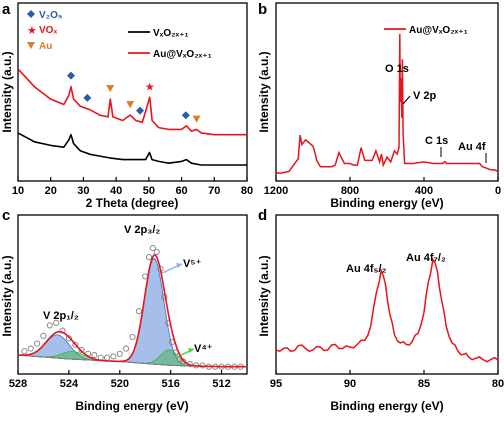 The image size is (504, 421). Describe the element at coordinates (386, 406) in the screenshot. I see `x-axis-title-d: Binding energy (eV)` at that location.